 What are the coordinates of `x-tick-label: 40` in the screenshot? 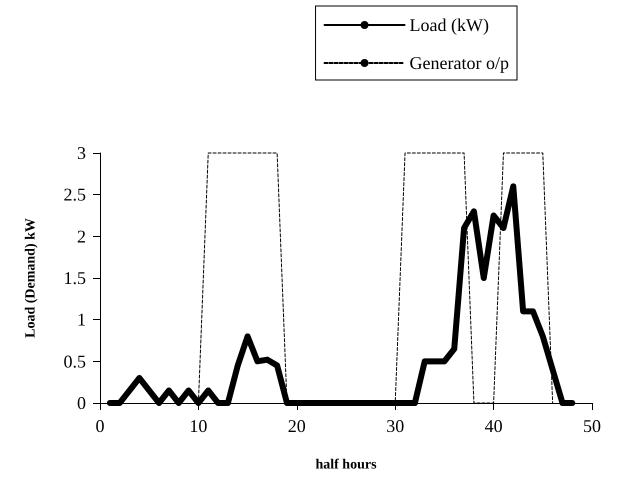 It's located at (493, 426).